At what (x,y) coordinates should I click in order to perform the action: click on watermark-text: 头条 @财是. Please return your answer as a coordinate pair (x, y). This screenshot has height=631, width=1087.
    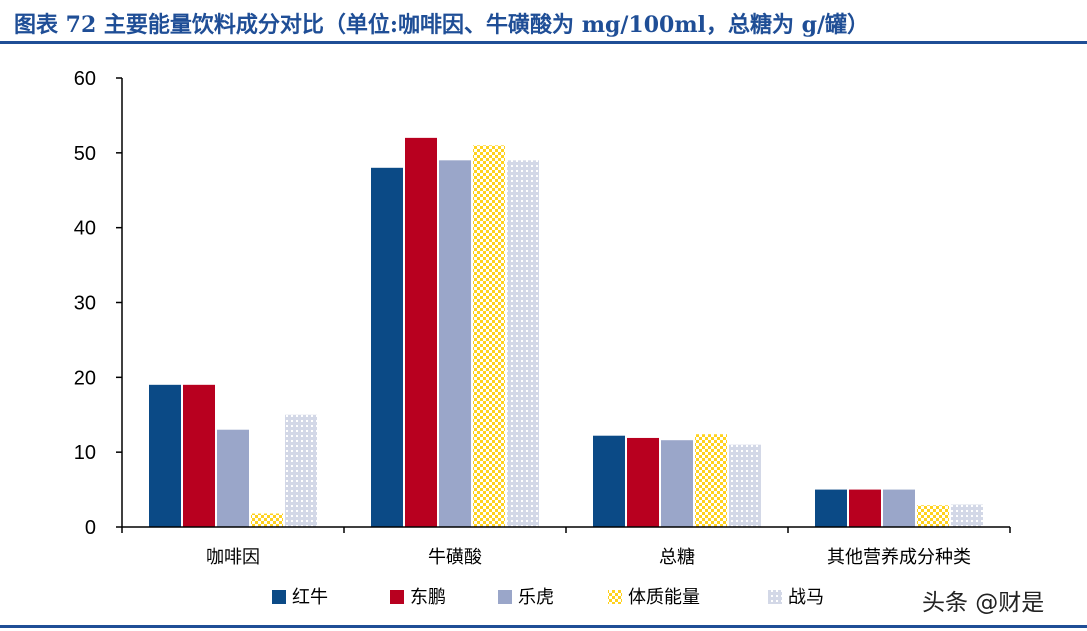
    Looking at the image, I should click on (983, 603).